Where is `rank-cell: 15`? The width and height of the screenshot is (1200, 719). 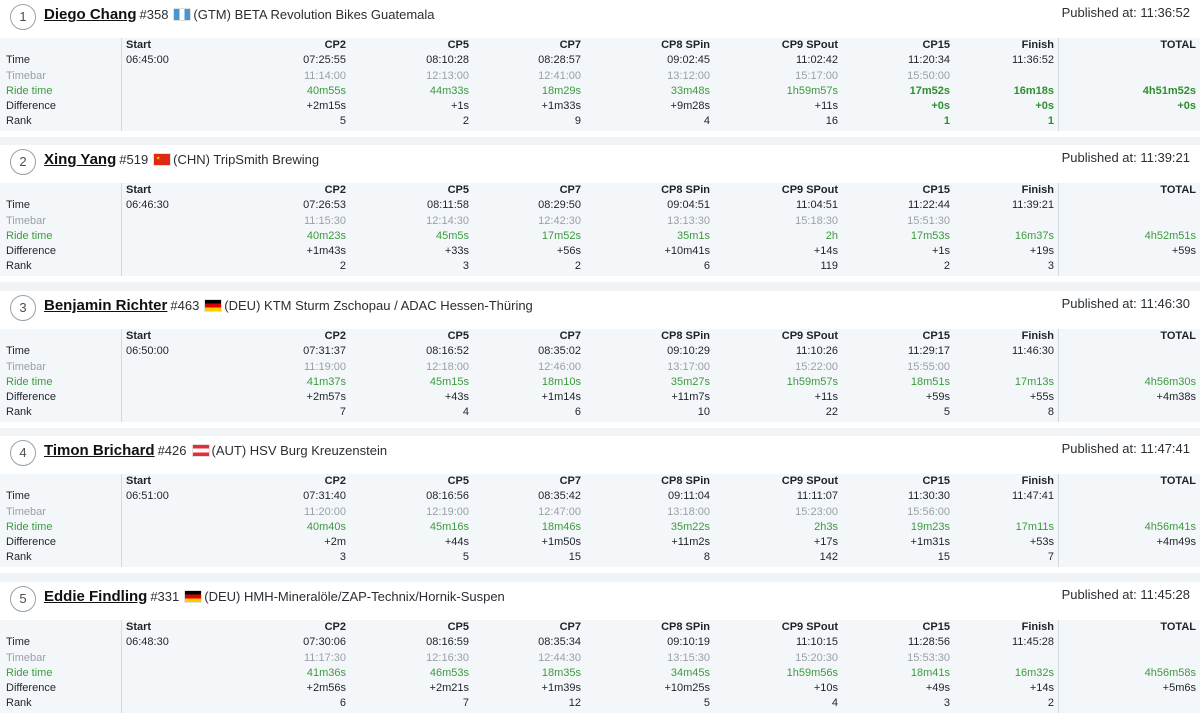 rank-cell: 15 is located at coordinates (943, 557).